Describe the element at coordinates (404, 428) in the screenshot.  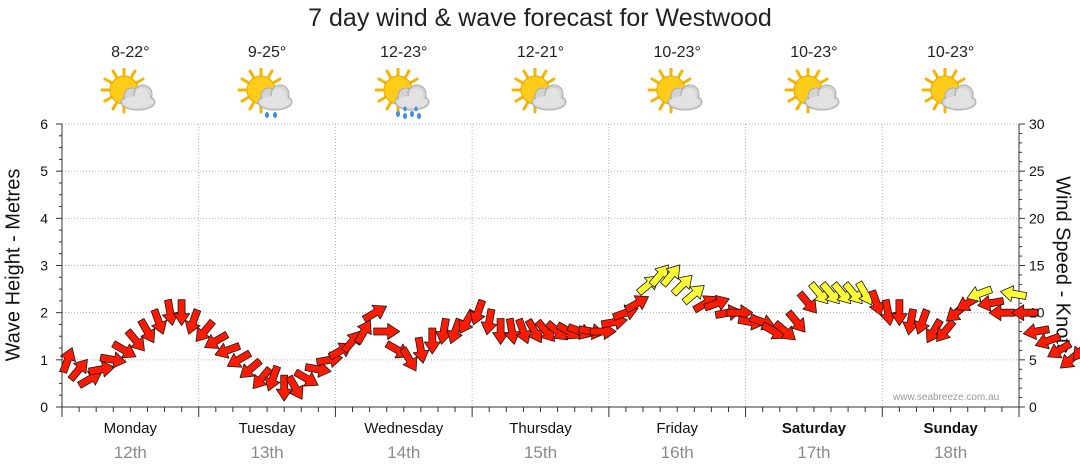
I see `day-name: Wednesday` at that location.